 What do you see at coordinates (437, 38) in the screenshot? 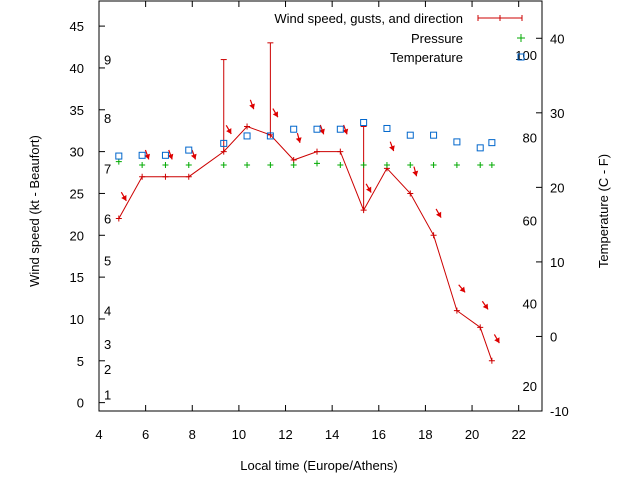
I see `legend-label-pressure: Pressure` at bounding box center [437, 38].